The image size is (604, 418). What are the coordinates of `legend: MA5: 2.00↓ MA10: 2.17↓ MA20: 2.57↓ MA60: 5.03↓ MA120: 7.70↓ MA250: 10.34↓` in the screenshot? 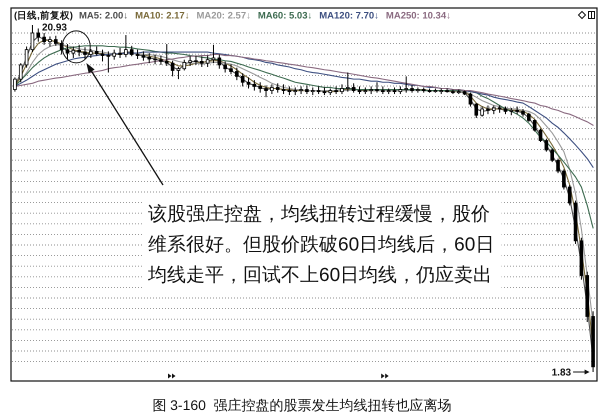 It's located at (264, 16).